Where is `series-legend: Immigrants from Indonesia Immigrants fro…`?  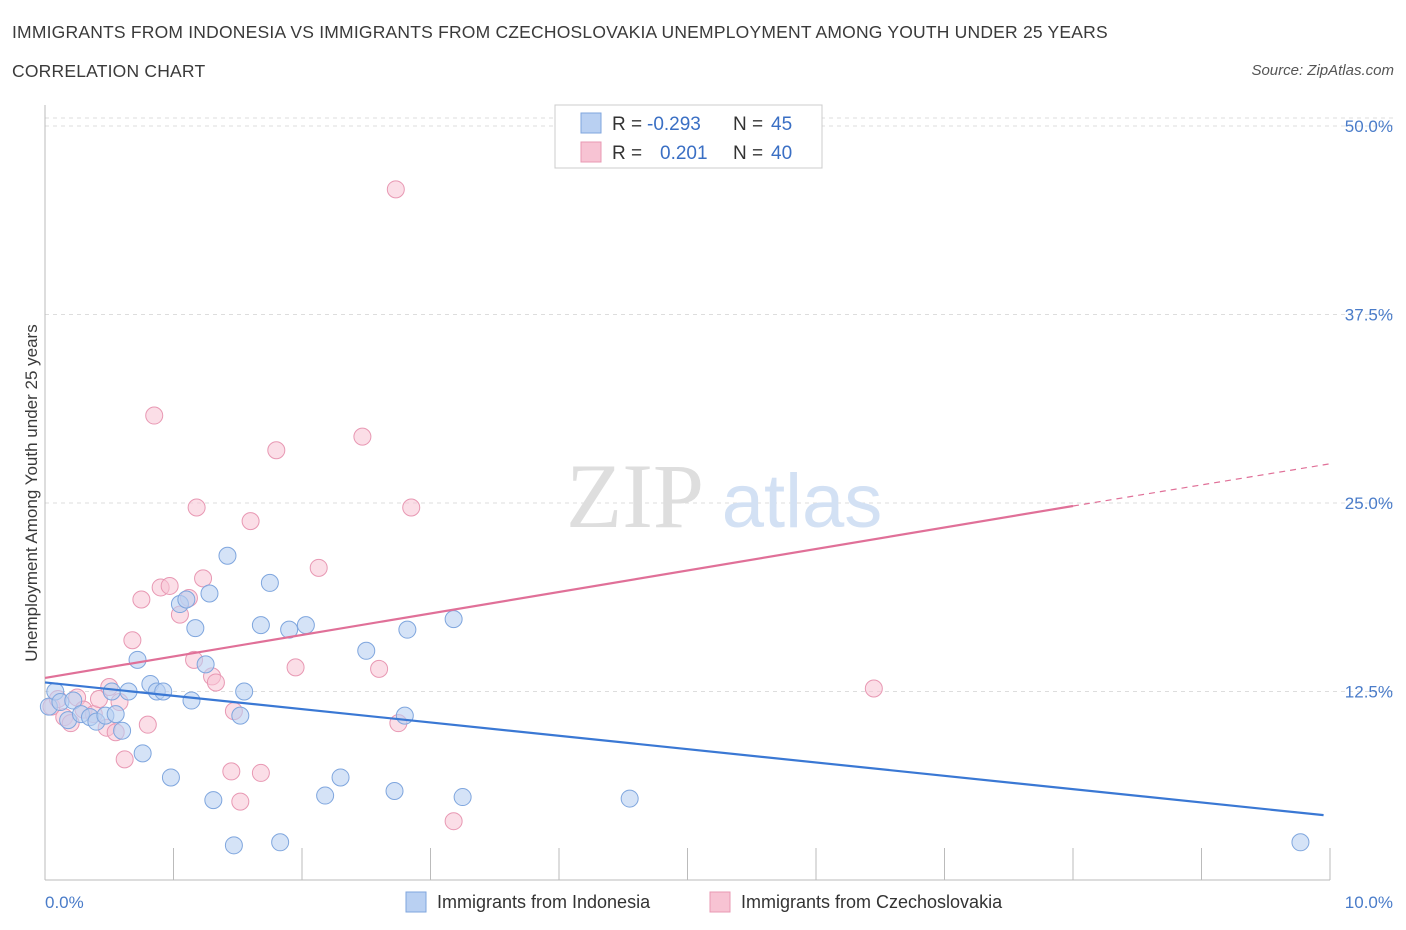 series-legend: Immigrants from Indonesia Immigrants fro… is located at coordinates (704, 902).